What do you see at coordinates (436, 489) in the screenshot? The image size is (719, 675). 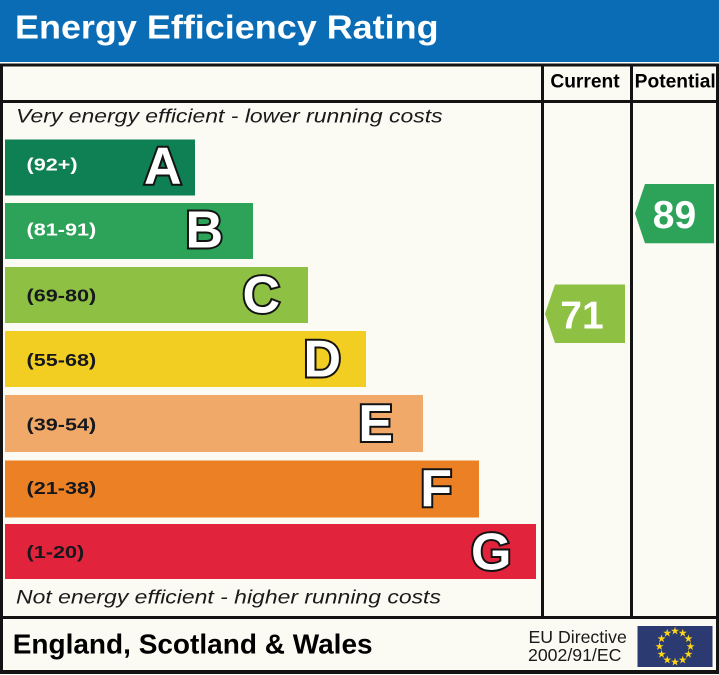 I see `svg-text: F` at bounding box center [436, 489].